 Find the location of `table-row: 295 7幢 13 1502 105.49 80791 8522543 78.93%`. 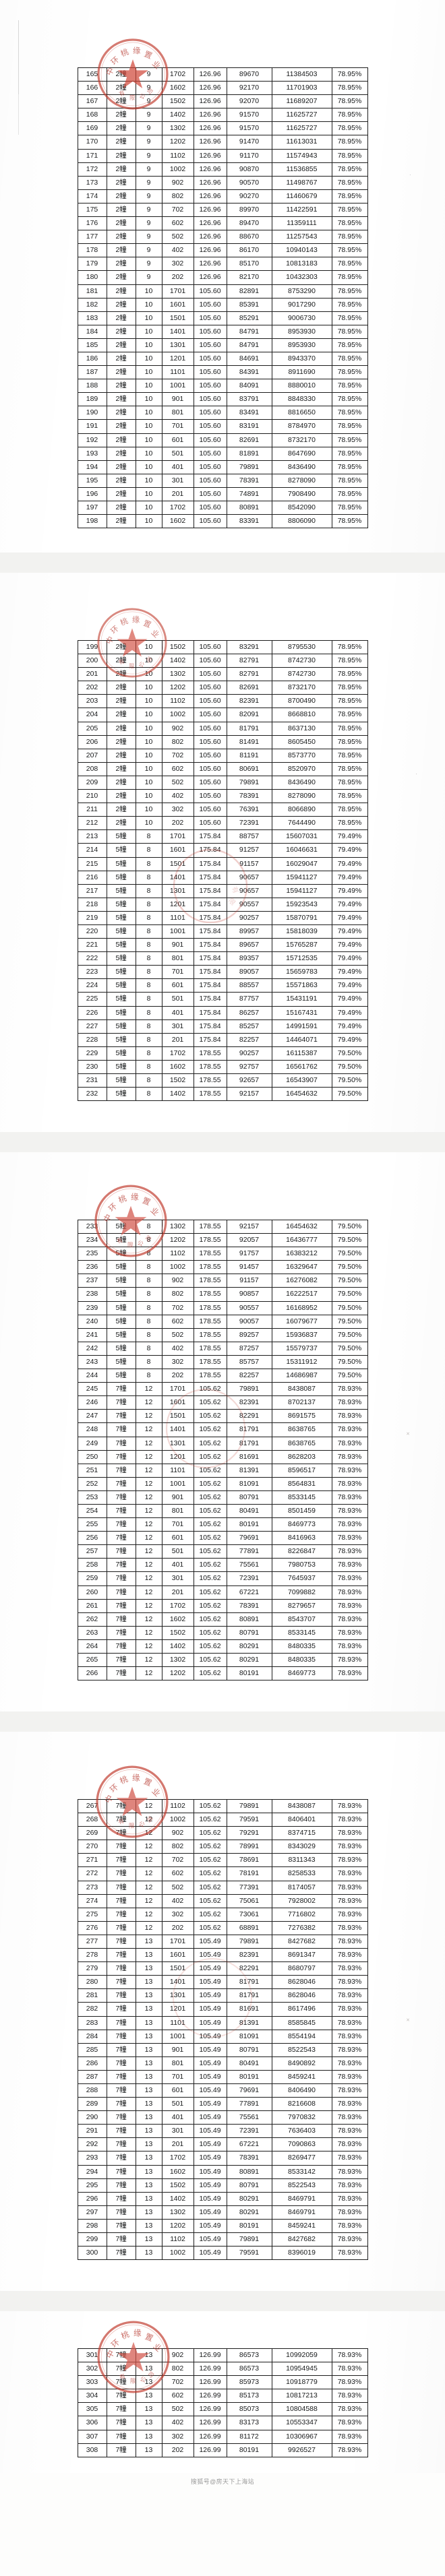

table-row: 295 7幢 13 1502 105.49 80791 8522543 78.93% is located at coordinates (222, 2185).